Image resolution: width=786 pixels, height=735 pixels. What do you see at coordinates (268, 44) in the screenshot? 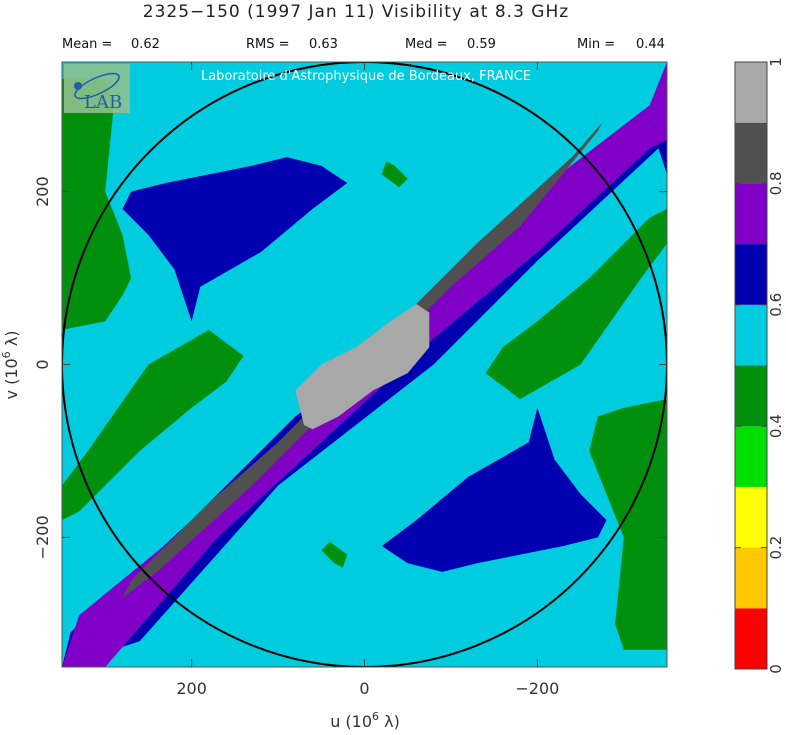
I see `stat-rms-label: RMS =` at bounding box center [268, 44].